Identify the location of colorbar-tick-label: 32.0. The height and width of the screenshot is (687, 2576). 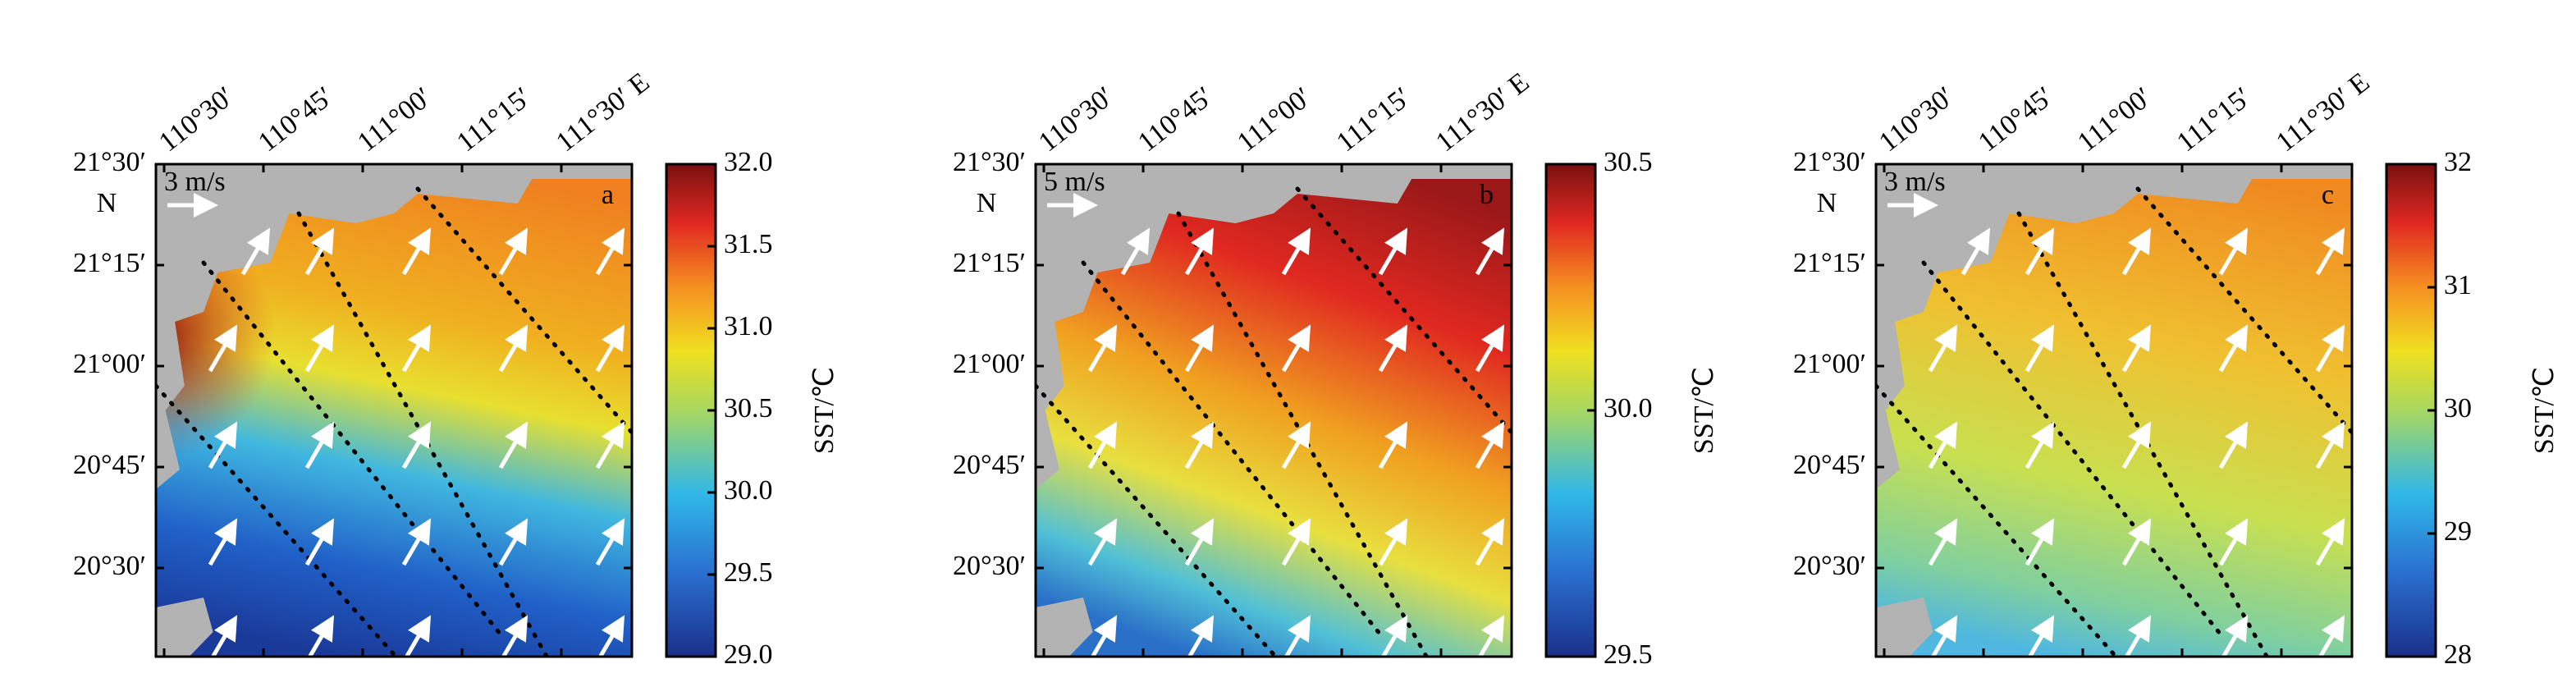
(748, 162).